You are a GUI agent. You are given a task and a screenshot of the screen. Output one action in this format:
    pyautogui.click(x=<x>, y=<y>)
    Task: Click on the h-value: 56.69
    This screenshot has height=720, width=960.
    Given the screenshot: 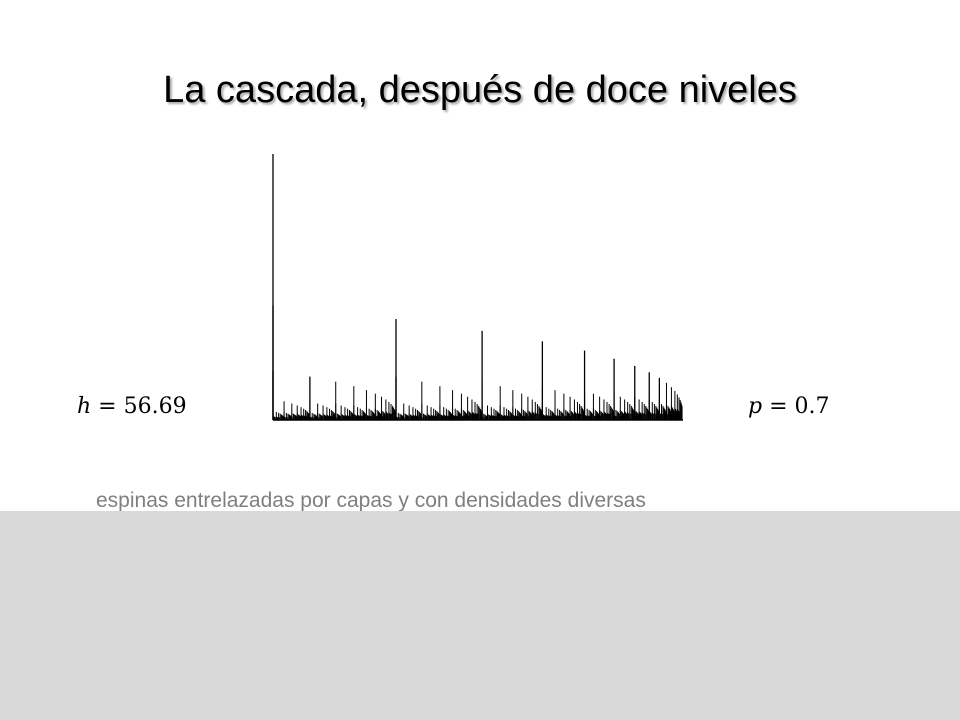 What is the action you would take?
    pyautogui.click(x=155, y=406)
    